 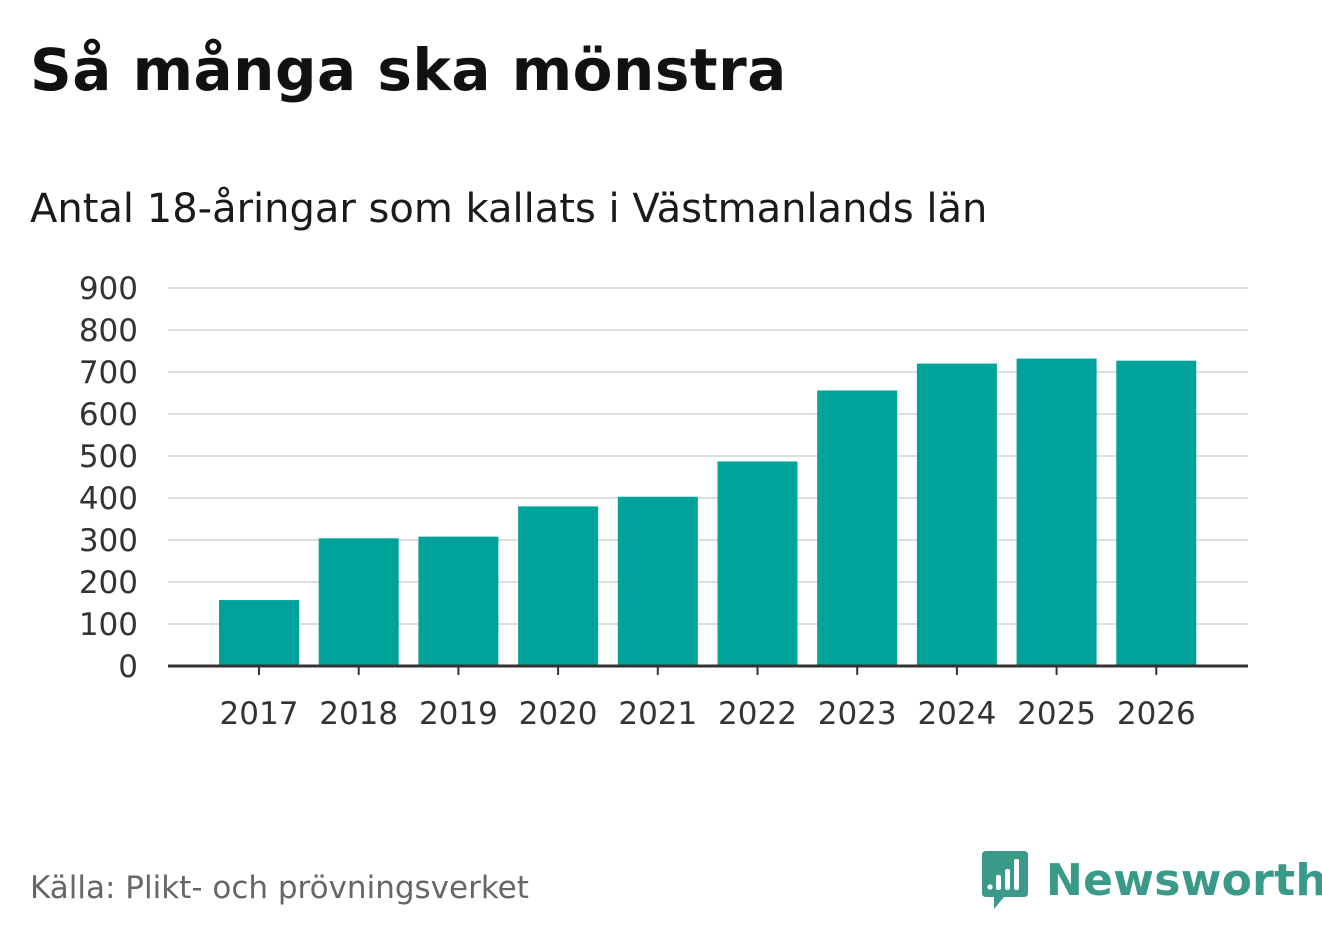 What do you see at coordinates (1056, 512) in the screenshot?
I see `bar-2025` at bounding box center [1056, 512].